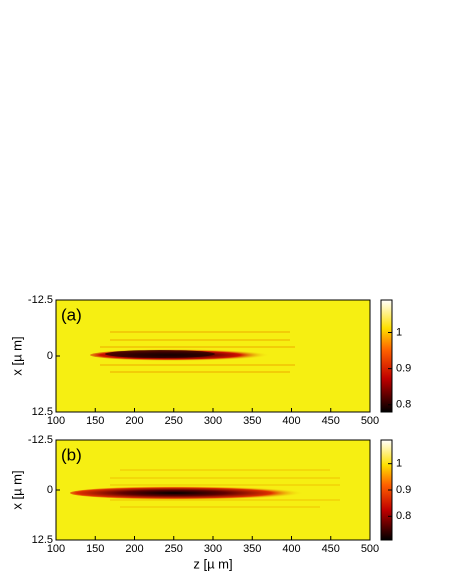  I want to click on panel-label: (b), so click(71, 454).